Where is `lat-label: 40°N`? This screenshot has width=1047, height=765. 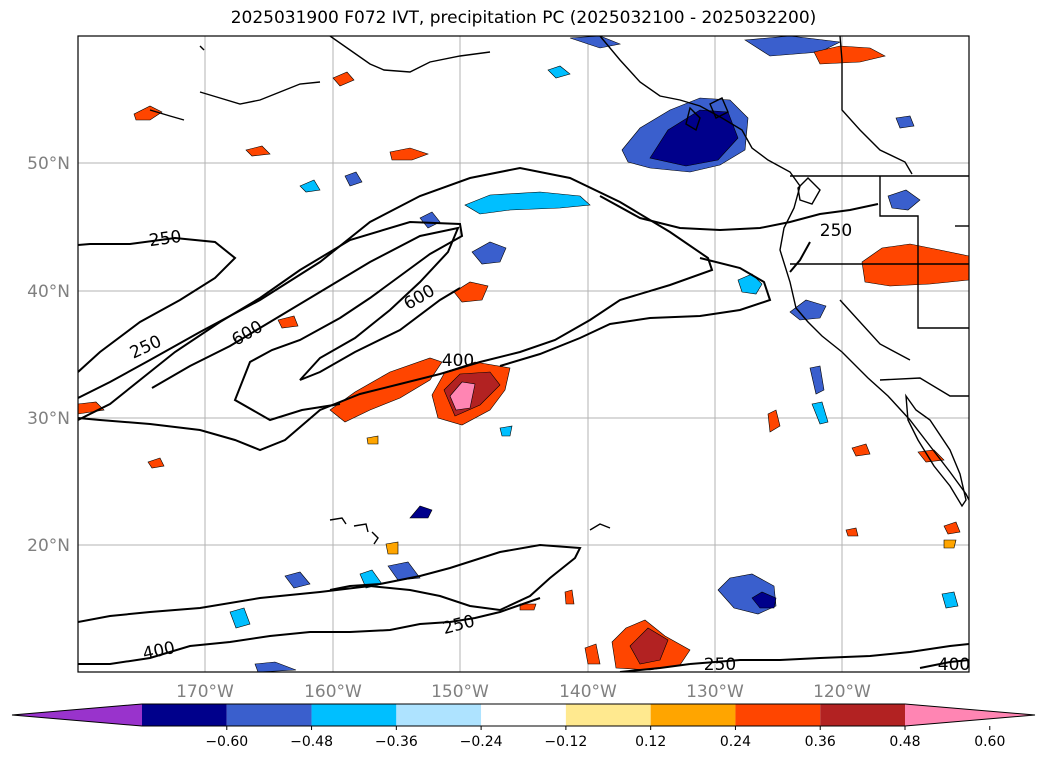 lat-label: 40°N is located at coordinates (48, 292).